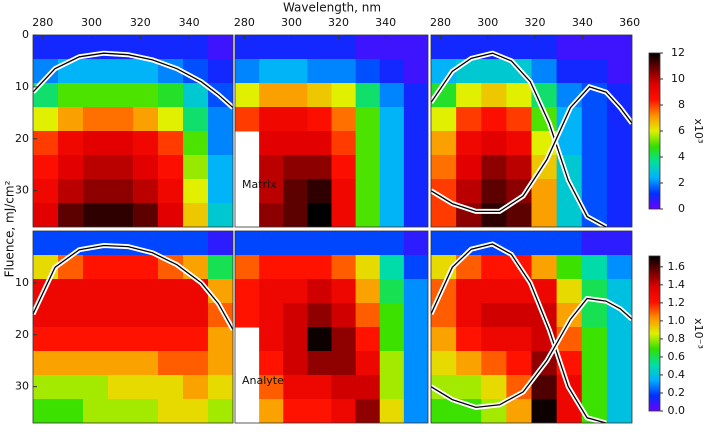 This screenshot has width=709, height=432. Describe the element at coordinates (332, 8) in the screenshot. I see `x-axis-title: Wavelength, nm` at that location.